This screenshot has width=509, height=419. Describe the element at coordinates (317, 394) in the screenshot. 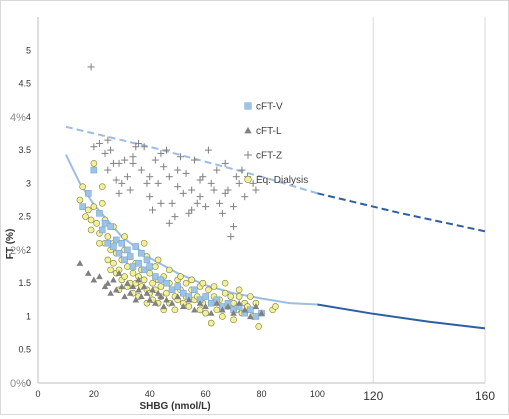

I see `x-tick-label: 100` at that location.